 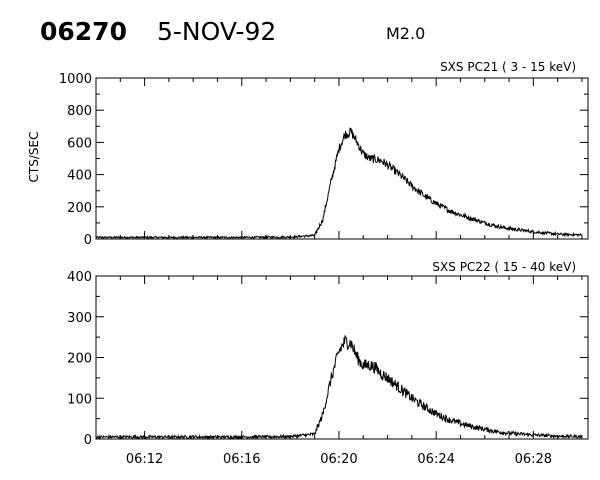 What do you see at coordinates (79, 111) in the screenshot?
I see `y-tick-label: 800` at bounding box center [79, 111].